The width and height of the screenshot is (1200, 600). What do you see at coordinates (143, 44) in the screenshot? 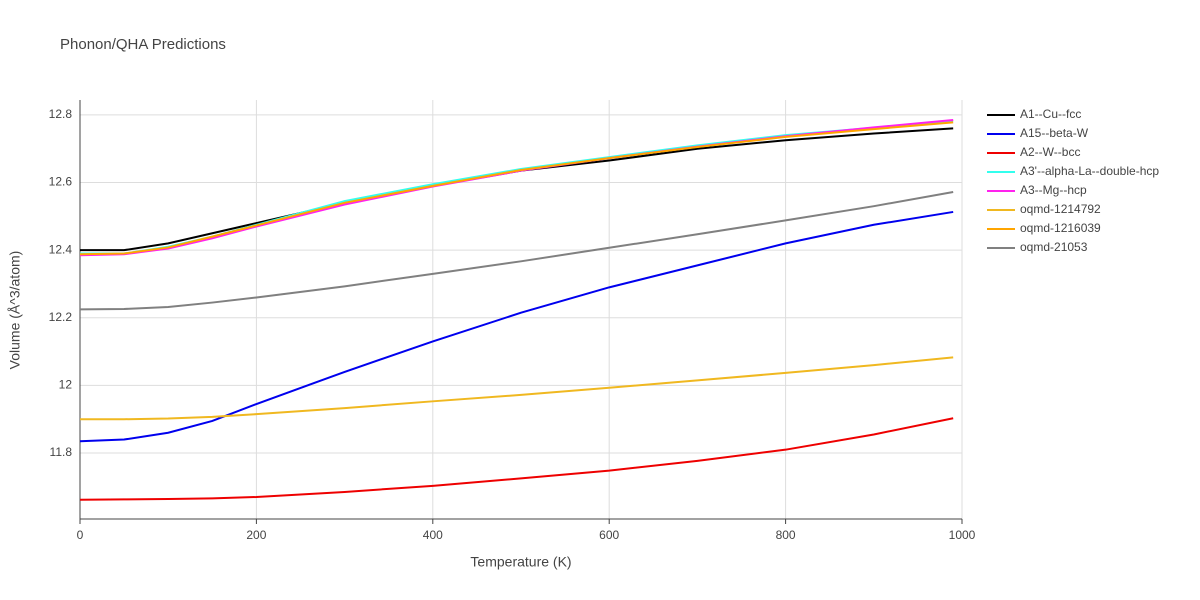
I see `chart-title: Phonon/QHA Predictions` at bounding box center [143, 44].